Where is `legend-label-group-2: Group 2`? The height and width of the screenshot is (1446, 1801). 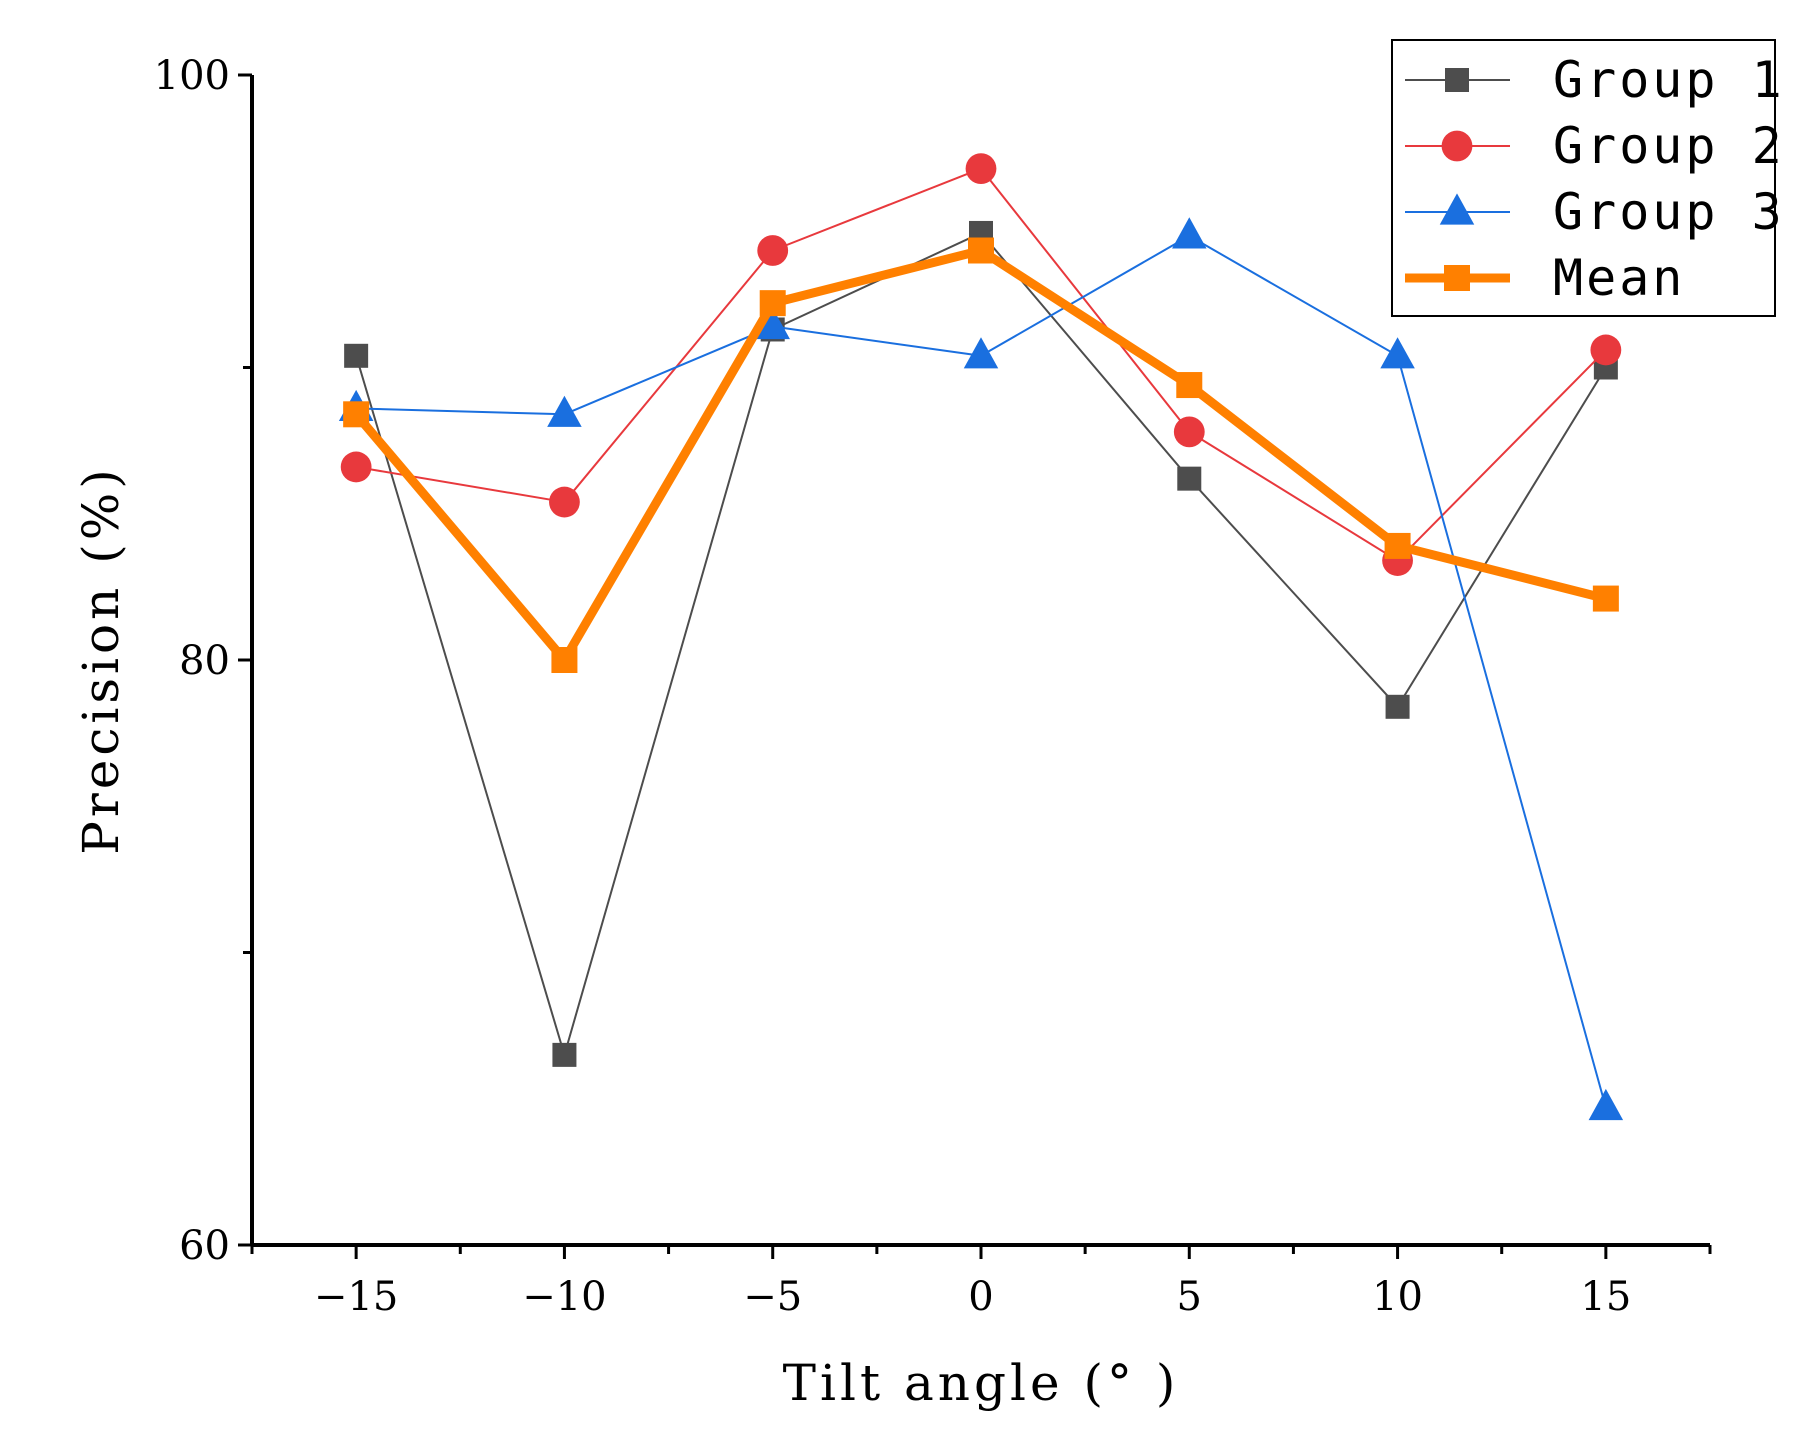 legend-label-group-2: Group 2 is located at coordinates (1669, 146).